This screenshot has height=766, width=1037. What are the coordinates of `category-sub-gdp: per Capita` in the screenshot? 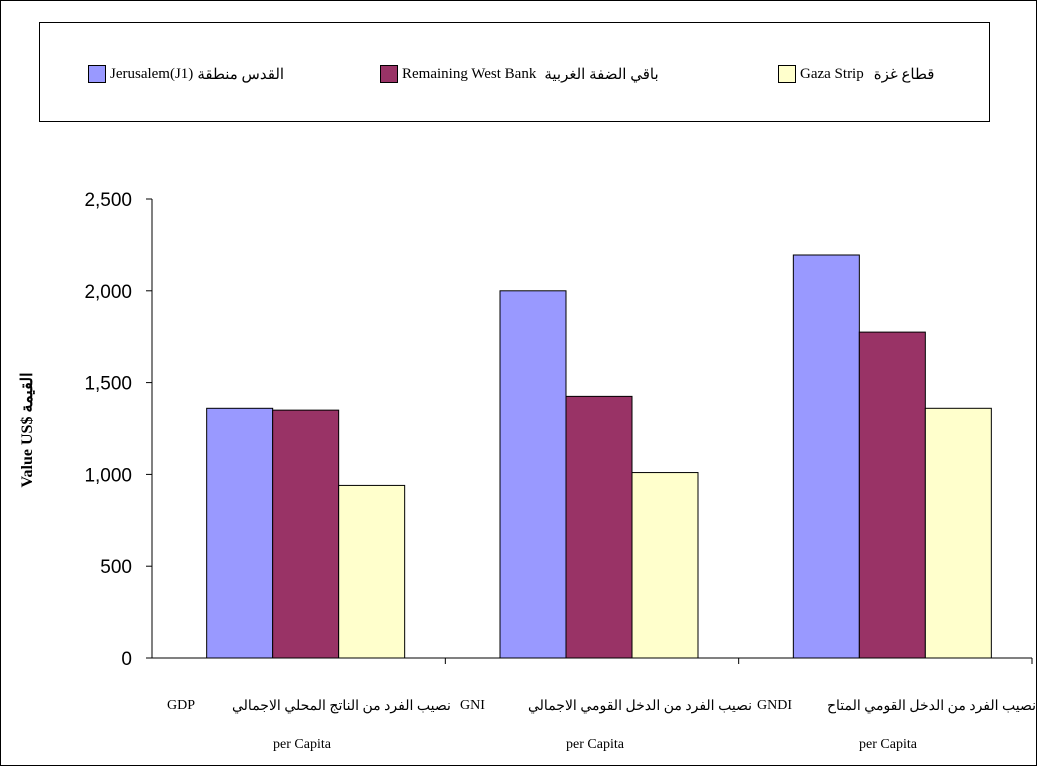 It's located at (302, 744).